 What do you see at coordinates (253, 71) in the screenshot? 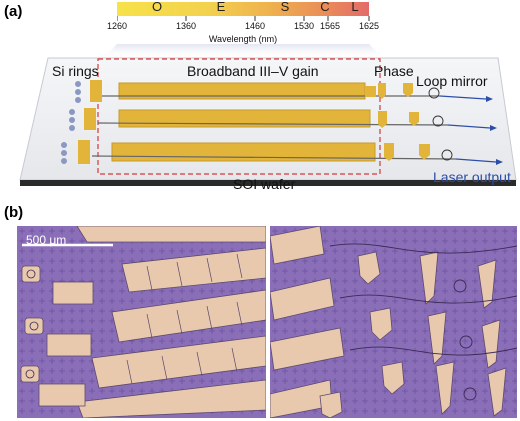
I see `label-gain: Broadband III–V gain` at bounding box center [253, 71].